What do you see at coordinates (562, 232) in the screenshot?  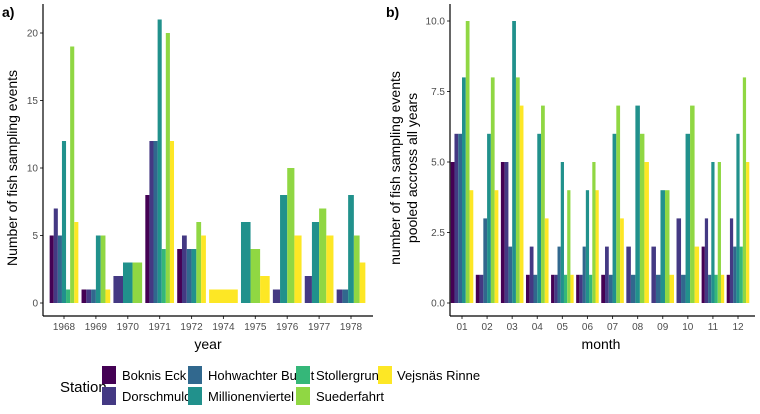 I see `bar-05-millionenviertel` at bounding box center [562, 232].